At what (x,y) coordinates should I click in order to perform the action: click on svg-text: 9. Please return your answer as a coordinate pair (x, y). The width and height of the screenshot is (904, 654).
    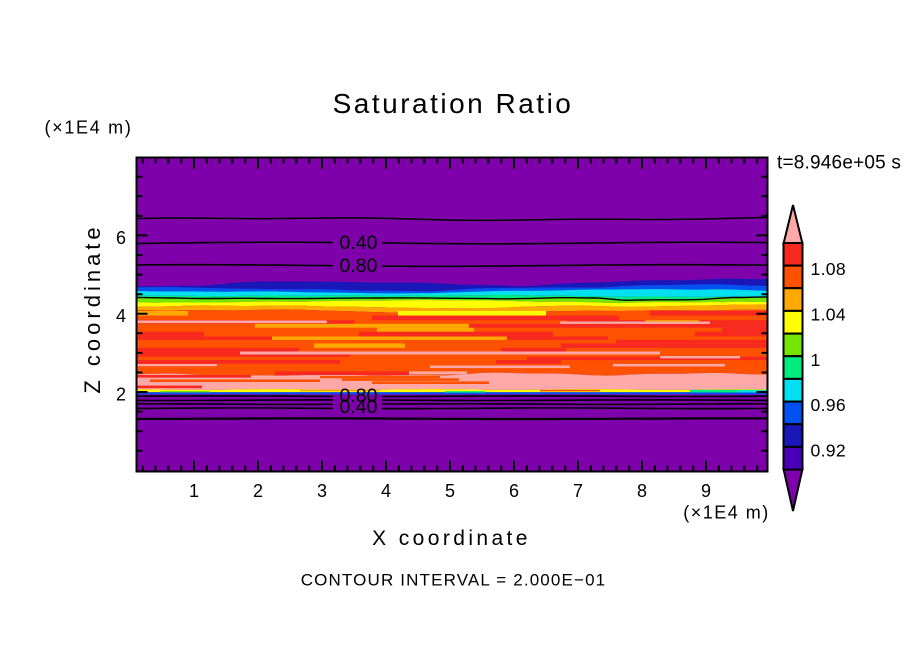
    Looking at the image, I should click on (706, 491).